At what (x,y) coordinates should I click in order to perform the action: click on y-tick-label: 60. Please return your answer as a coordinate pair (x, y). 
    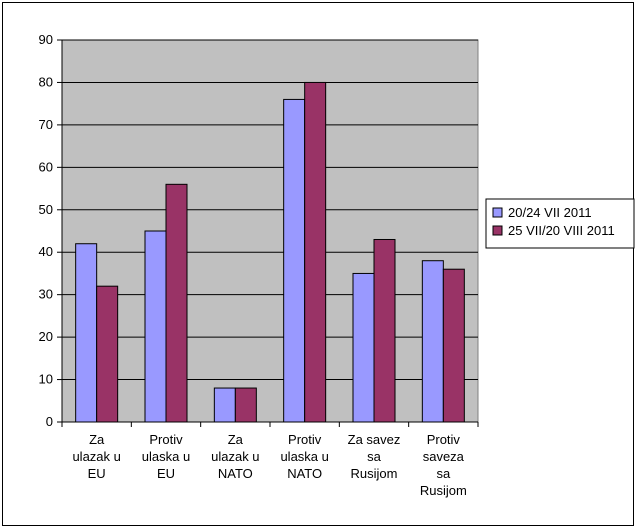
    Looking at the image, I should click on (46, 166).